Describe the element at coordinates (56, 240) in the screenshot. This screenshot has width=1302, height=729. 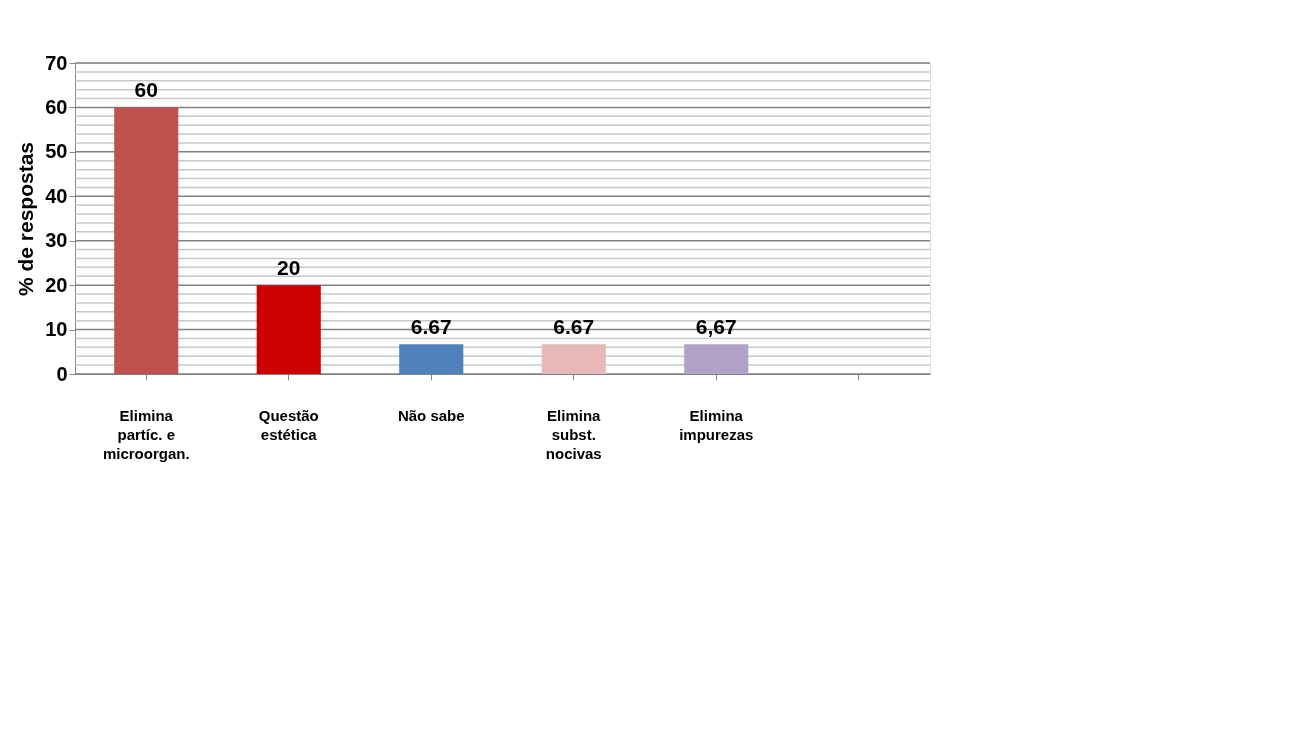
I see `y-tick-label: 30` at that location.